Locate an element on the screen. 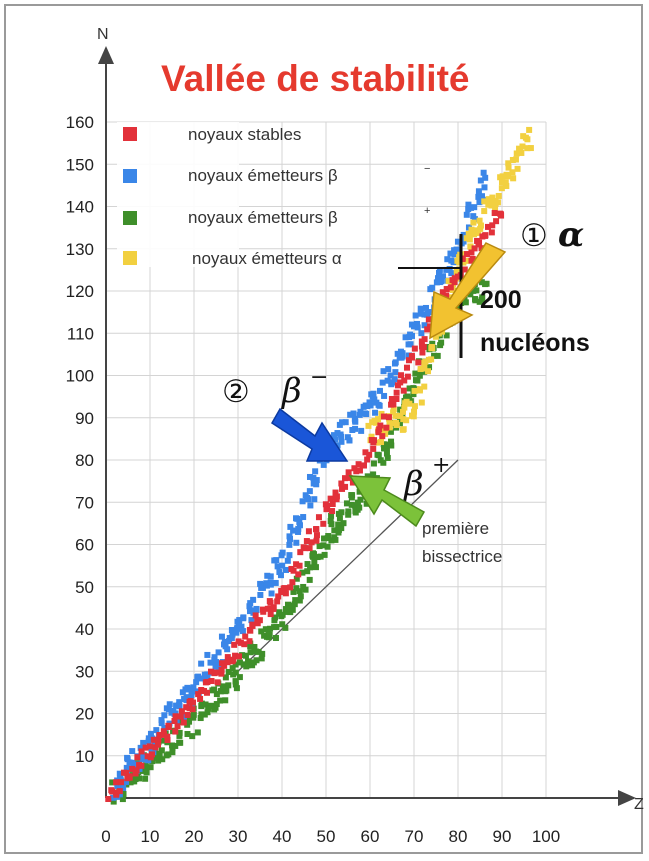 The height and width of the screenshot is (861, 649). legend-swatch-stable is located at coordinates (130, 134).